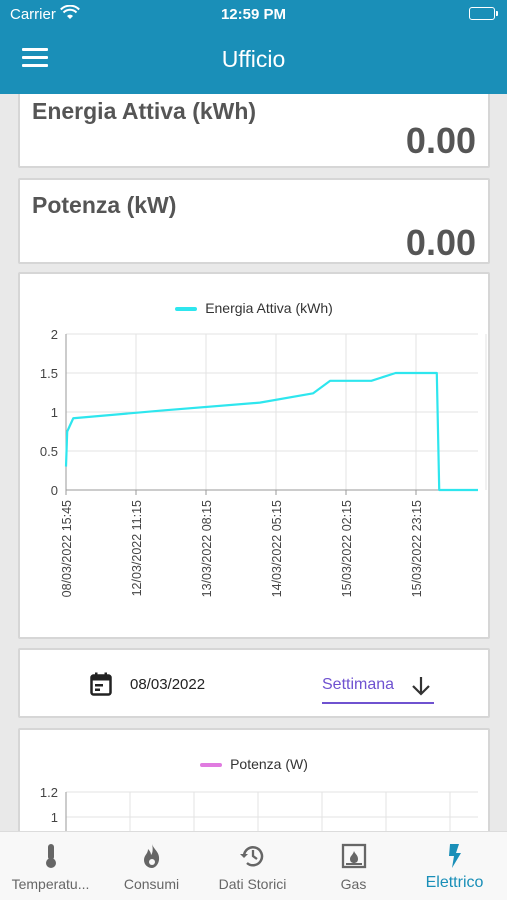  What do you see at coordinates (254, 131) in the screenshot?
I see `energy-card: Energia Attiva (kWh) 0.00` at bounding box center [254, 131].